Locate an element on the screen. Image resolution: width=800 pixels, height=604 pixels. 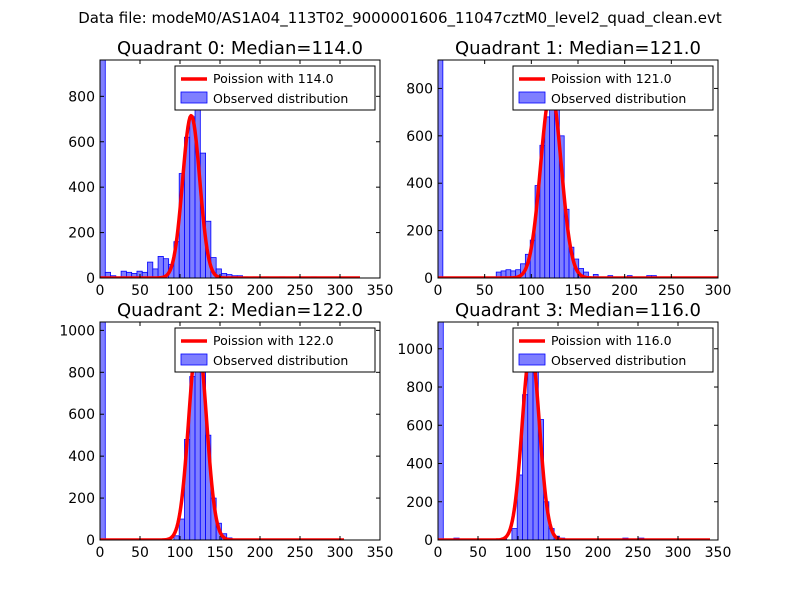
quadrant-1-title: Quadrant 1: Median=121.0 is located at coordinates (578, 48).